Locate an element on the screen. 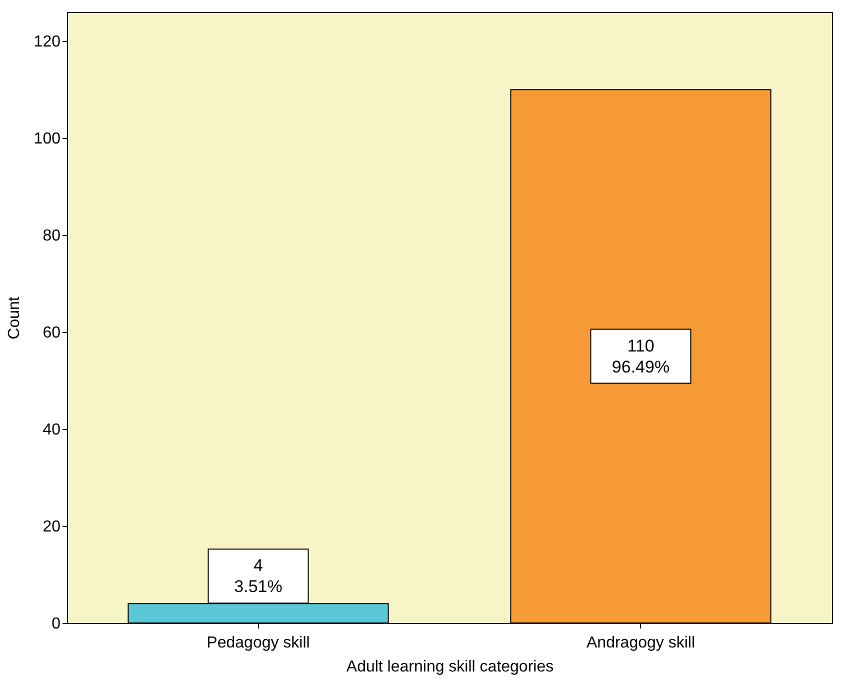 Image resolution: width=857 pixels, height=698 pixels. y-tick-label: 80 is located at coordinates (51, 236).